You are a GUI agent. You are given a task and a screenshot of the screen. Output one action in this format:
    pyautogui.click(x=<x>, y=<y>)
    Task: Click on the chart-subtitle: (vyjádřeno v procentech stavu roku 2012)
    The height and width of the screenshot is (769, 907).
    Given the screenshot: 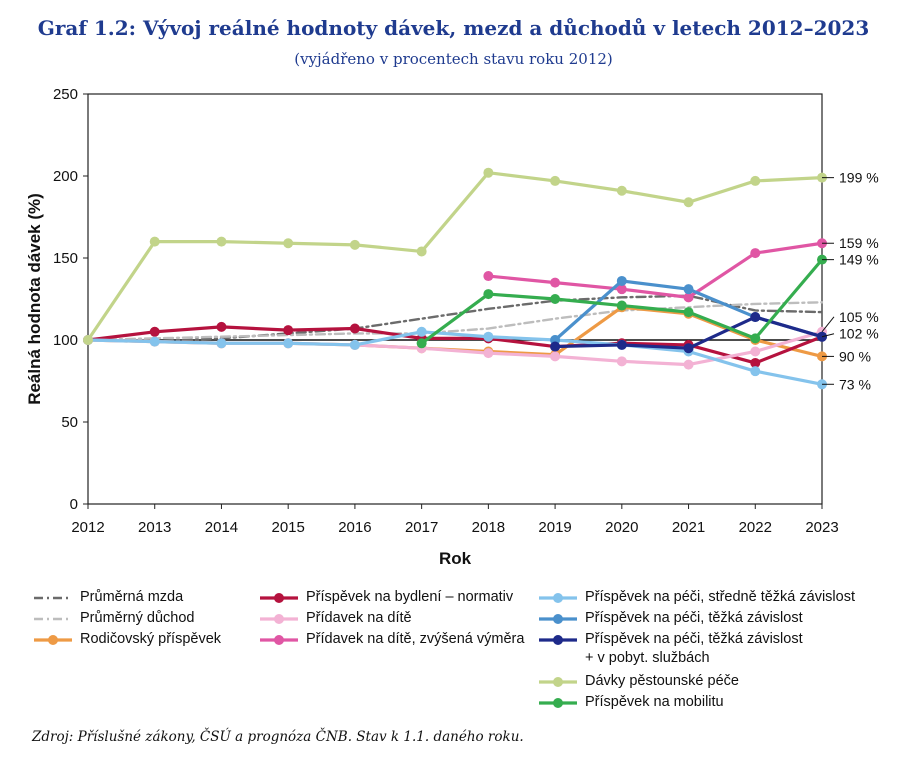 What is the action you would take?
    pyautogui.click(x=453, y=59)
    